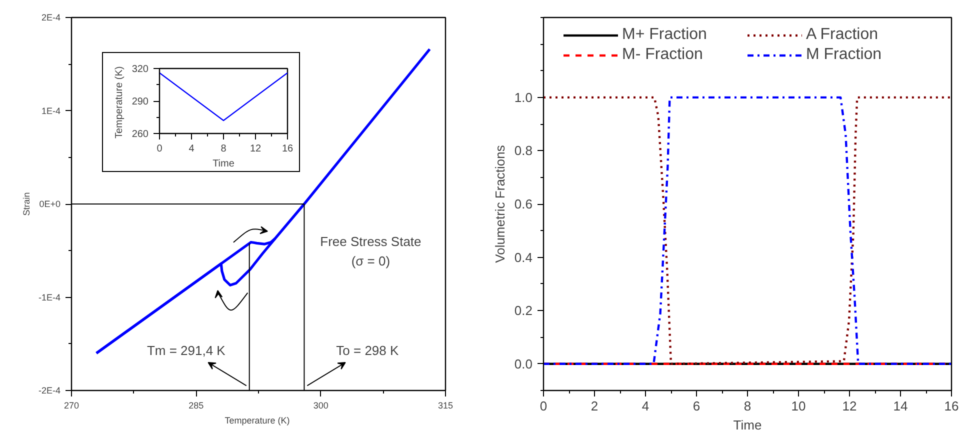 This screenshot has width=959, height=435. Describe the element at coordinates (368, 350) in the screenshot. I see `ref-line-label: To = 298 K` at that location.